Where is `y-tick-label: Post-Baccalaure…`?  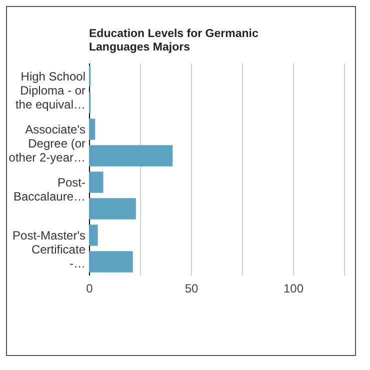
y-tick-label: Post-Baccalaure… is located at coordinates (49, 189).